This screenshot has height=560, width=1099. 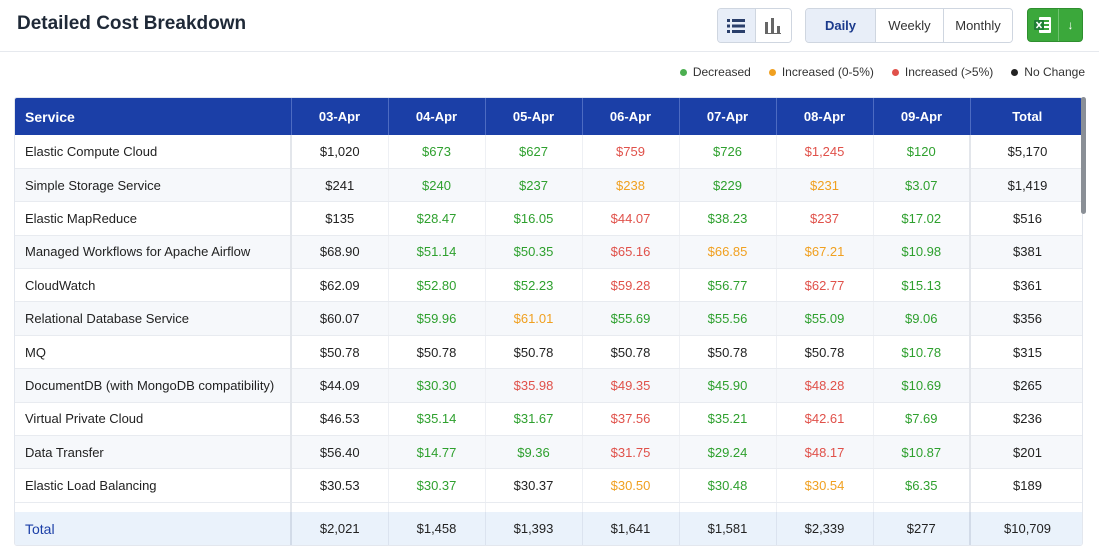 I want to click on legend-decreased: Decreased, so click(x=715, y=72).